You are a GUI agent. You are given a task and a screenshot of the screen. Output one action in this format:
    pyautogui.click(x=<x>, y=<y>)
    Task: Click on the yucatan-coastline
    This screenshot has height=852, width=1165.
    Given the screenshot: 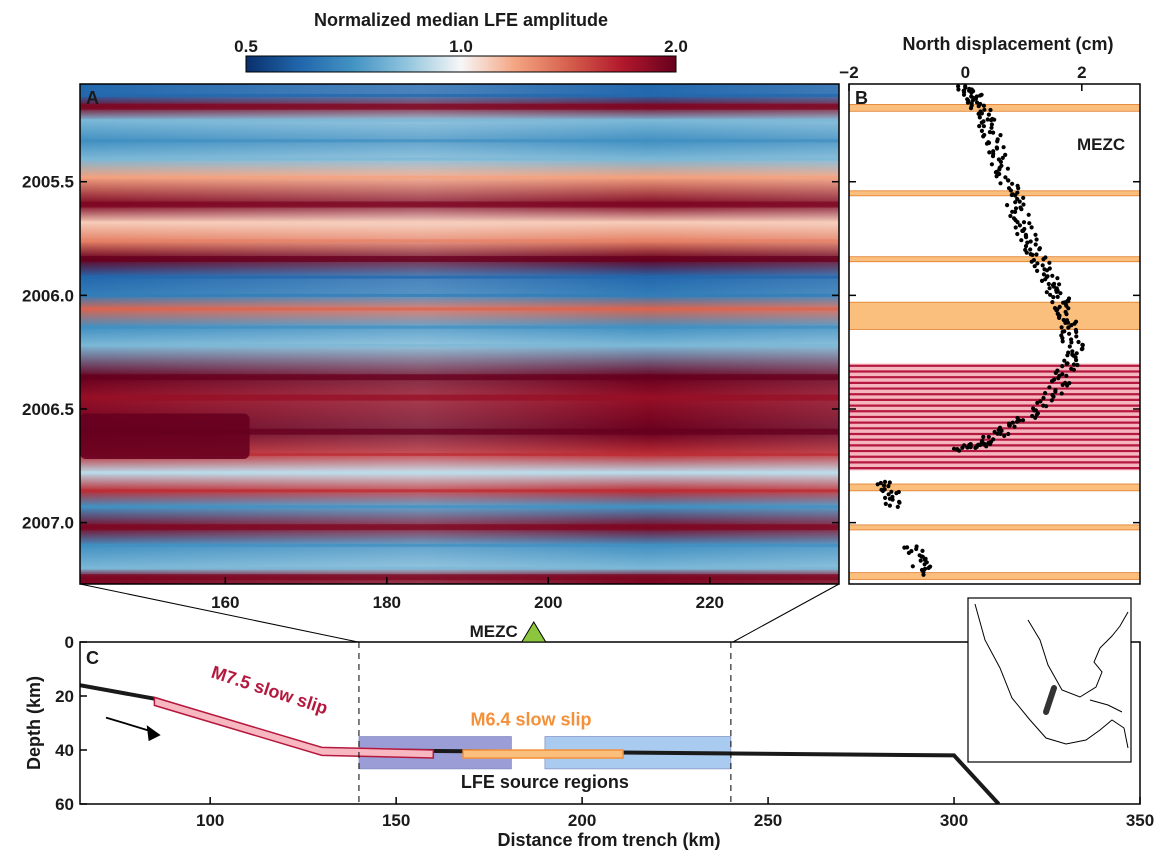 What is the action you would take?
    pyautogui.click(x=1106, y=706)
    